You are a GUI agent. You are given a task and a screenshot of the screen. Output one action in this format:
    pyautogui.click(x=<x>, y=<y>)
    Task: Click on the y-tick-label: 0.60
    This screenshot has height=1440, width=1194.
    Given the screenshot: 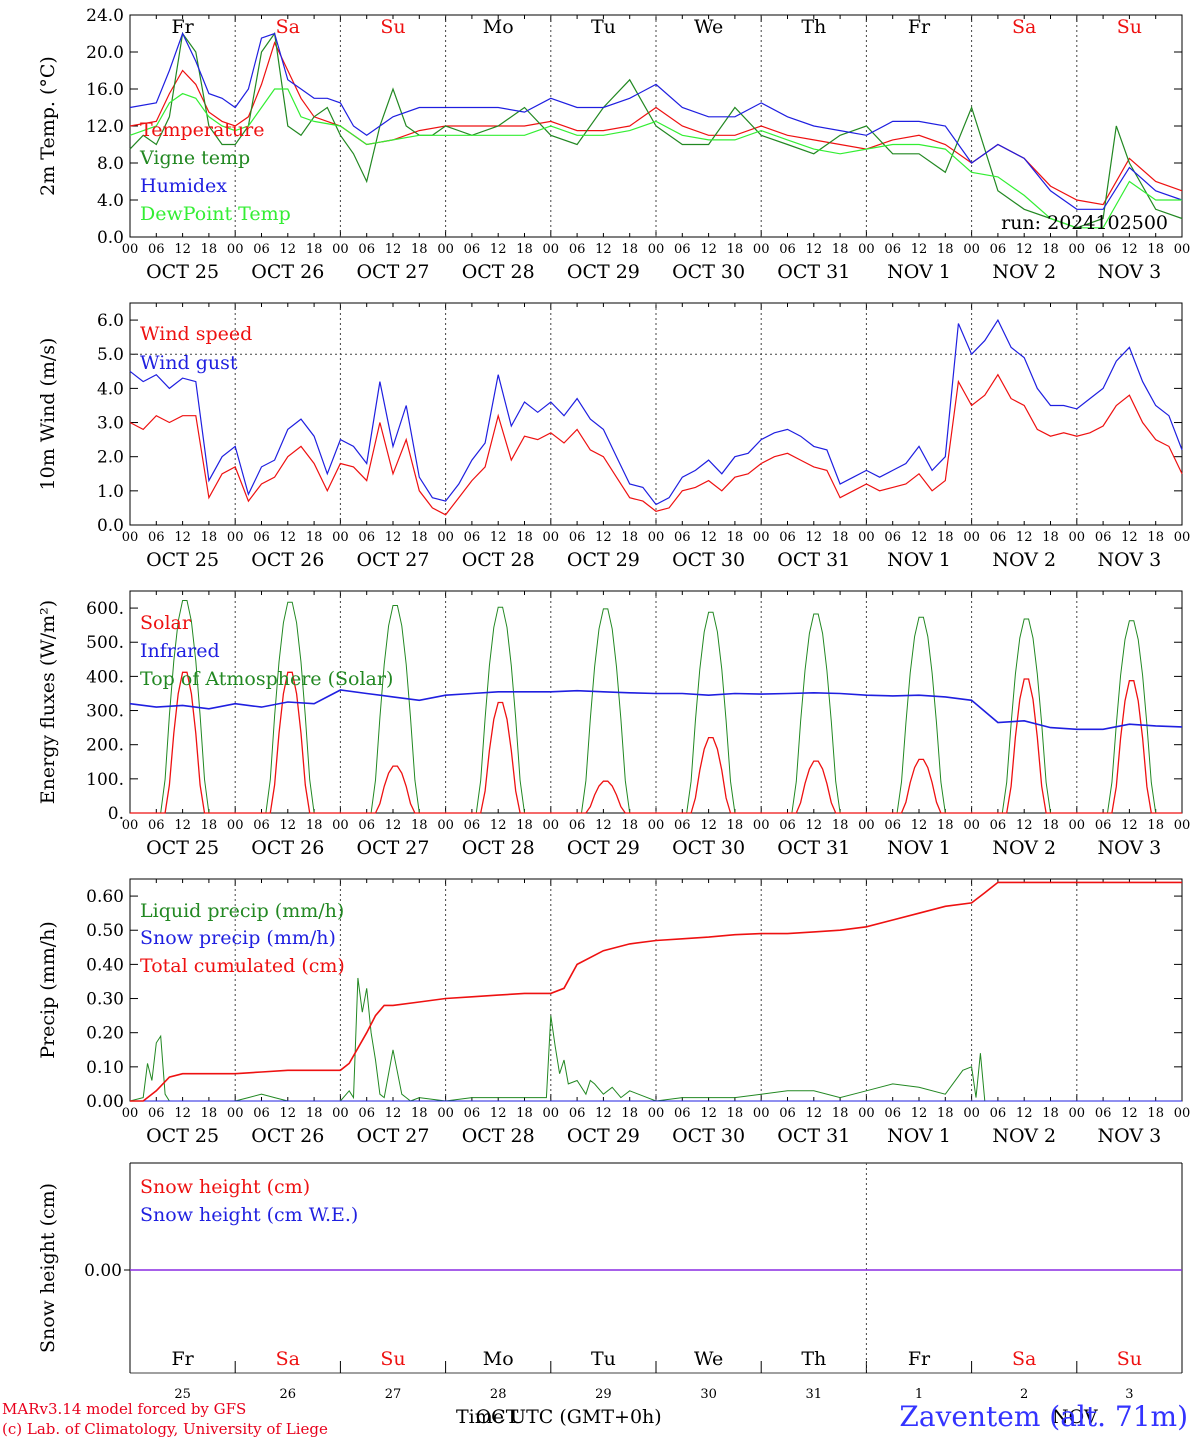 What is the action you would take?
    pyautogui.click(x=105, y=897)
    